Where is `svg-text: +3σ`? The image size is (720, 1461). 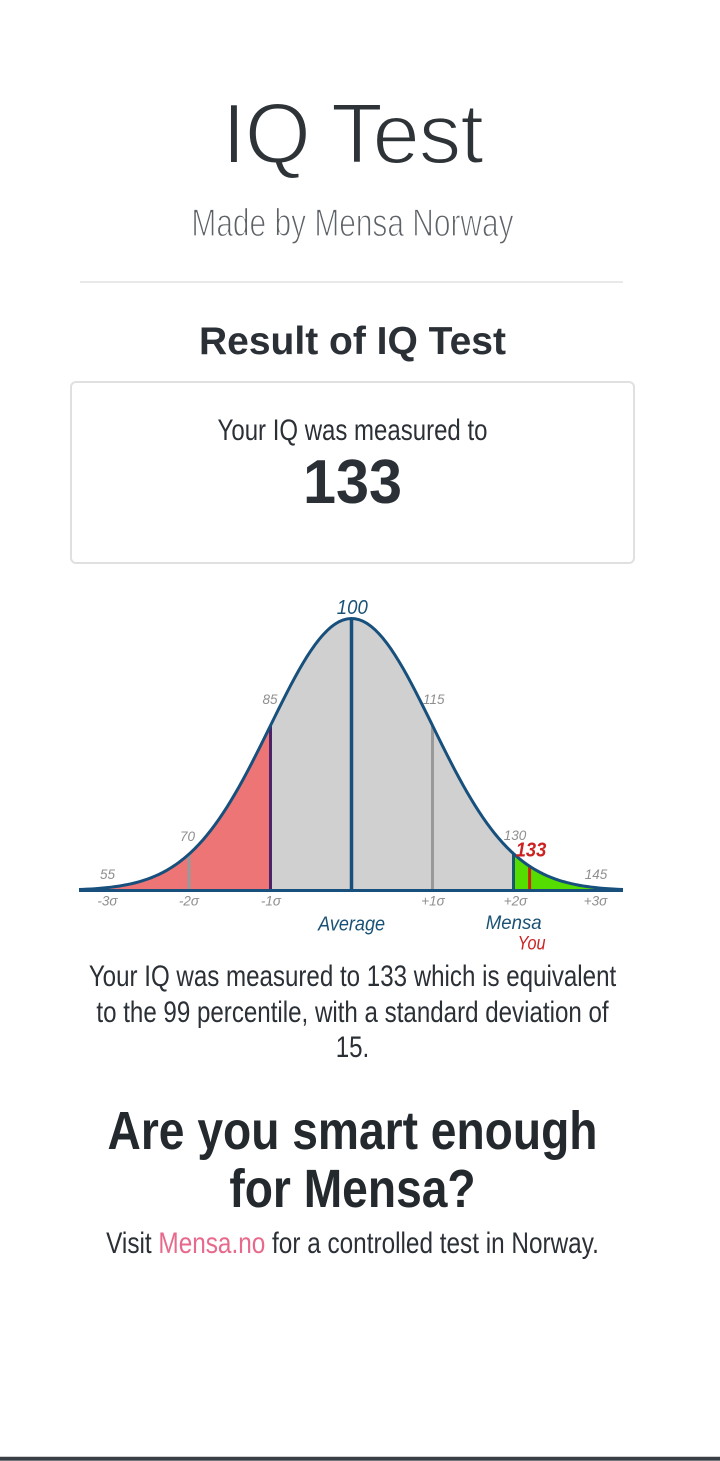 svg-text: +3σ is located at coordinates (596, 901).